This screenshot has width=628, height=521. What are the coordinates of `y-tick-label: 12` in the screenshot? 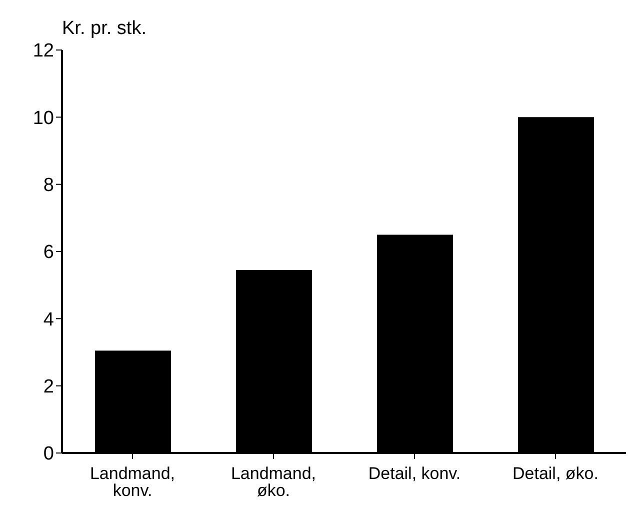 It's located at (43, 51).